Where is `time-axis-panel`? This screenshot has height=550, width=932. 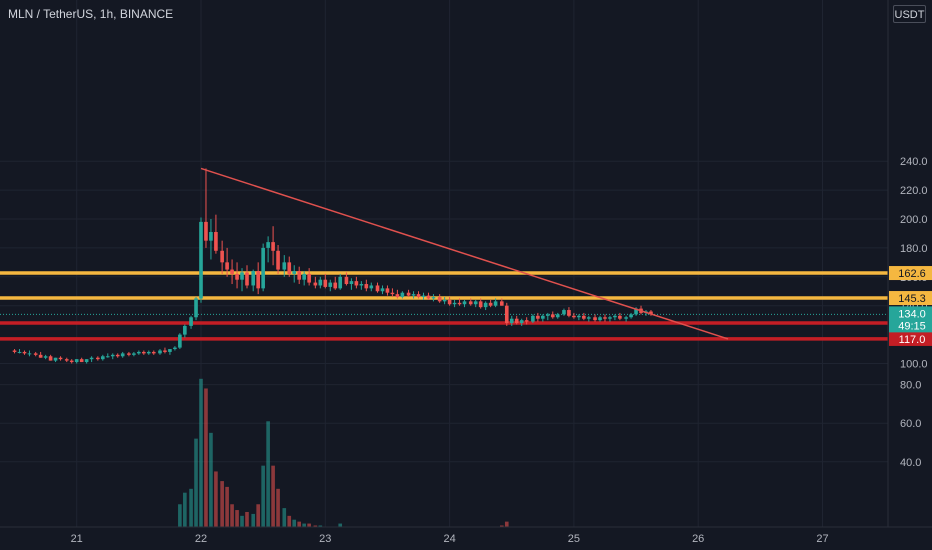
time-axis-panel is located at coordinates (466, 538).